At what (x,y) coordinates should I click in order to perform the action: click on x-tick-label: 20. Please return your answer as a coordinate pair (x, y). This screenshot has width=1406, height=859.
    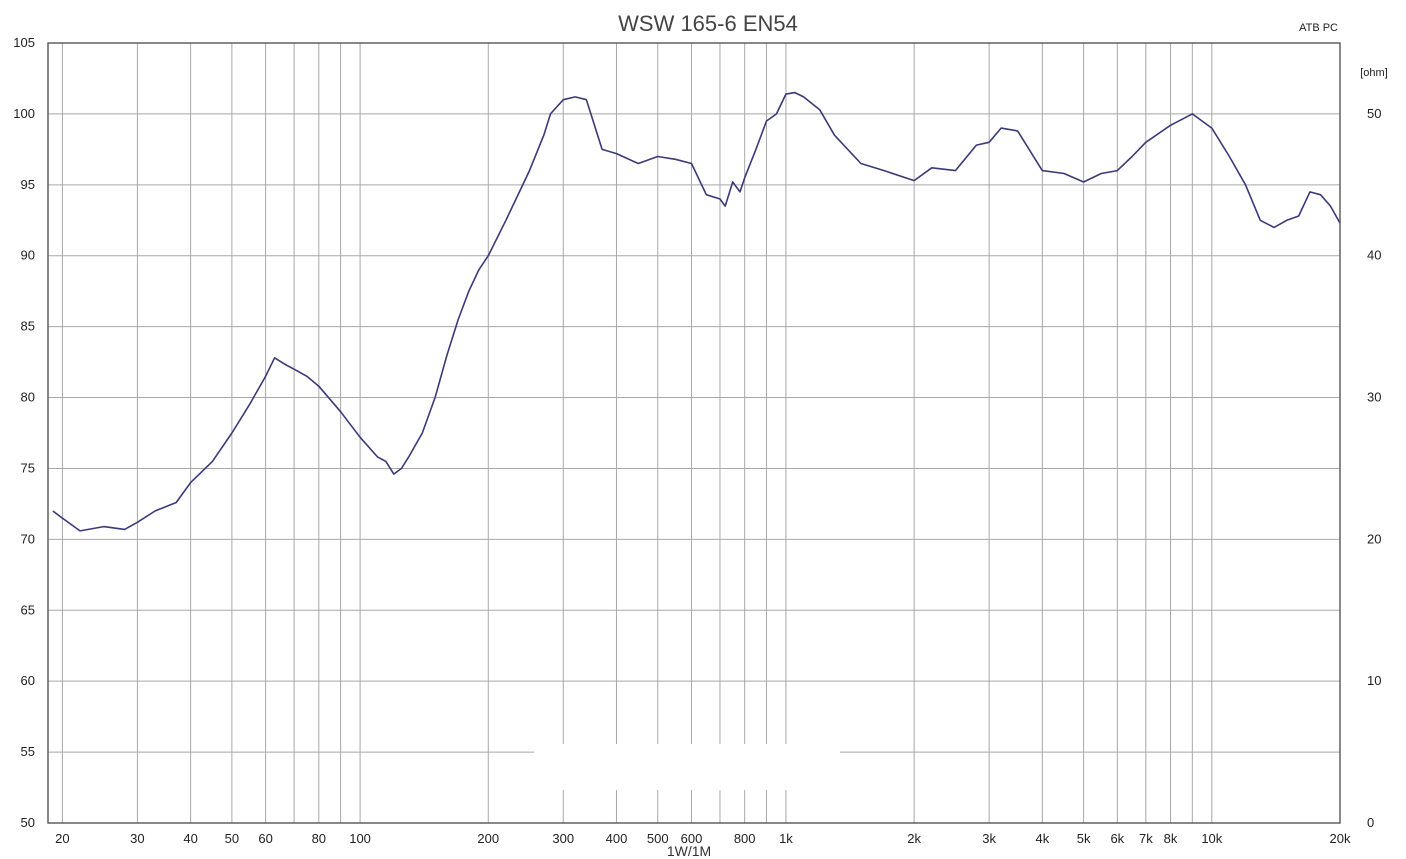
    Looking at the image, I should click on (62, 838).